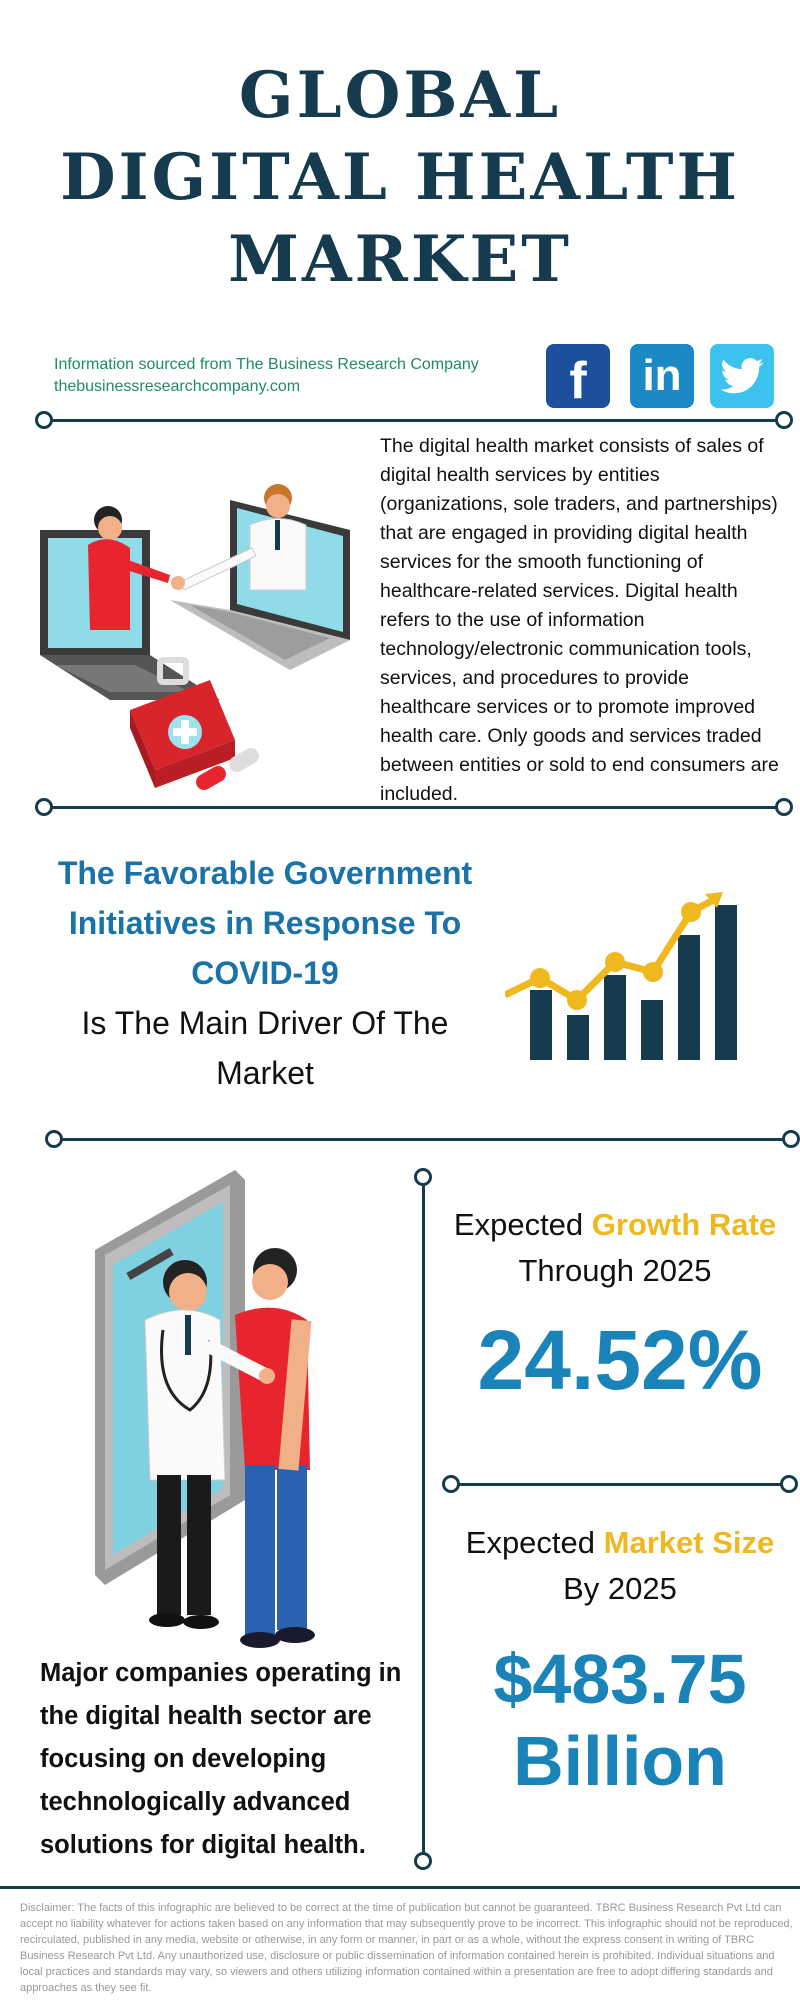  I want to click on driver-highlight-line-2: Initiatives in Response To, so click(265, 923).